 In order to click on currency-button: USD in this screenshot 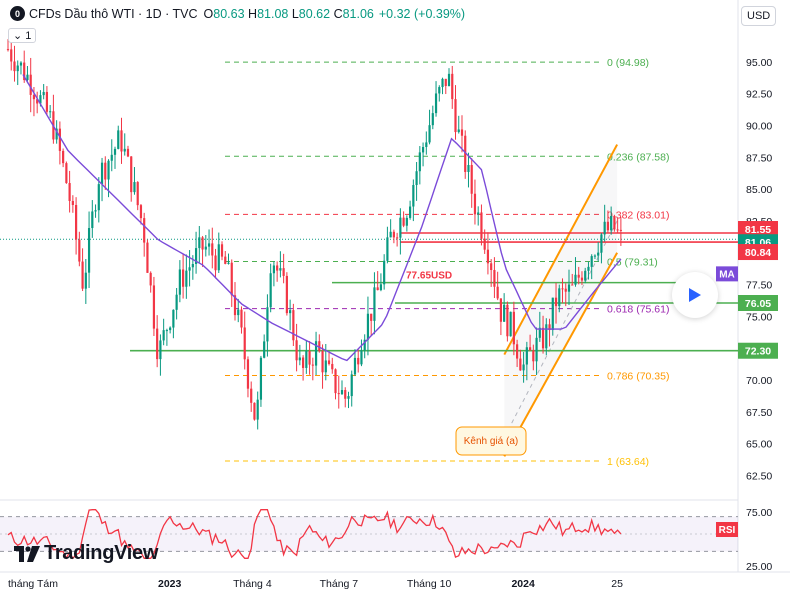, I will do `click(759, 16)`.